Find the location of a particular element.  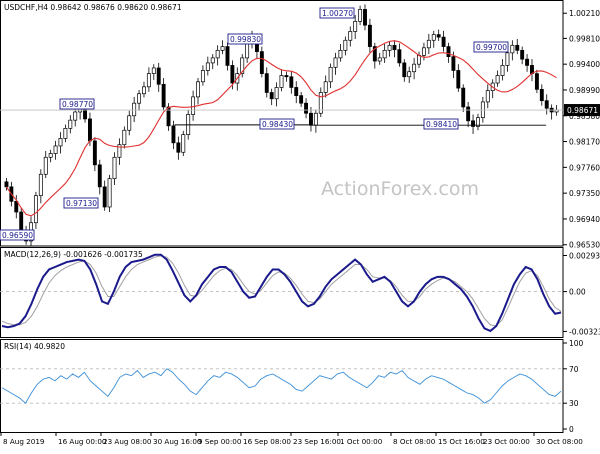

price-annotation-label: 0.98410 is located at coordinates (441, 124).